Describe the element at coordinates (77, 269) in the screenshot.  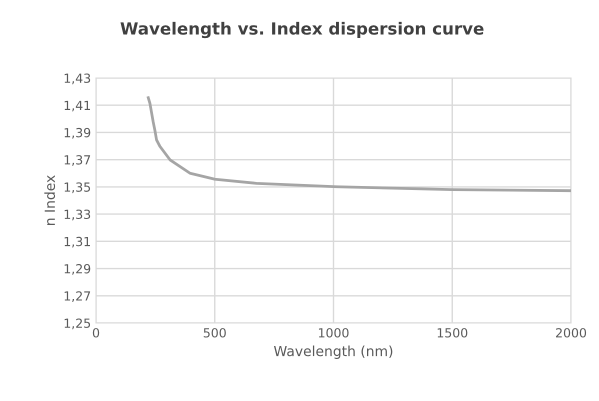
I see `y-tick-label: 1,29` at that location.